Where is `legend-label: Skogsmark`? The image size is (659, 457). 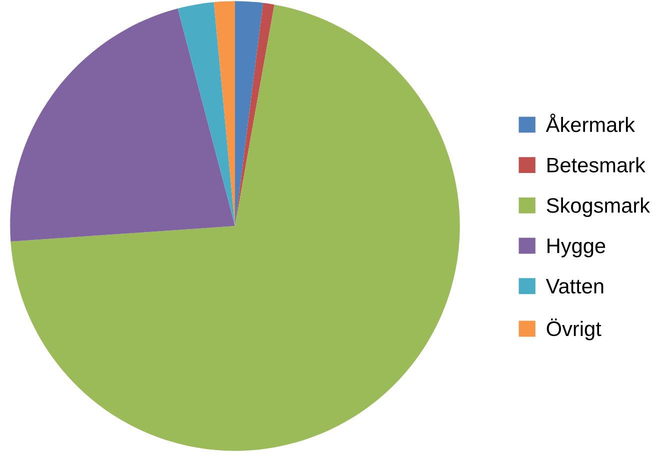 legend-label: Skogsmark is located at coordinates (598, 207).